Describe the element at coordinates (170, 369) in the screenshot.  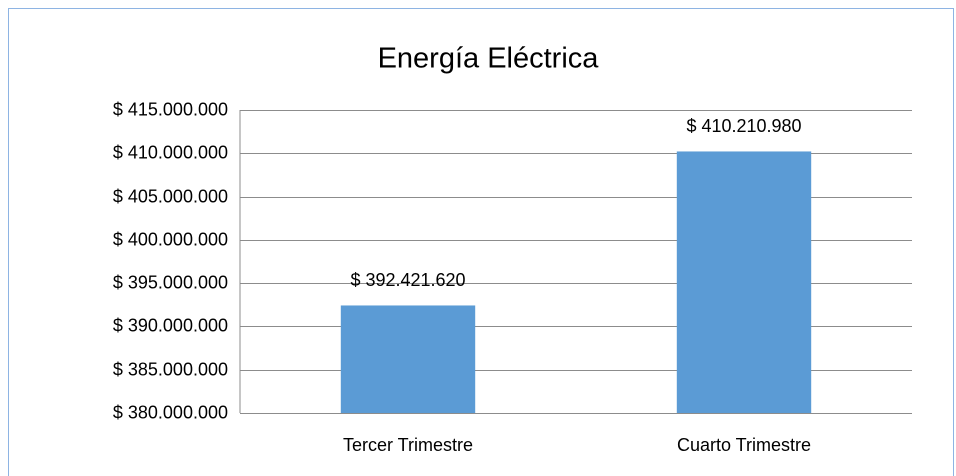
I see `y-tick-label: $ 385.000.000` at that location.